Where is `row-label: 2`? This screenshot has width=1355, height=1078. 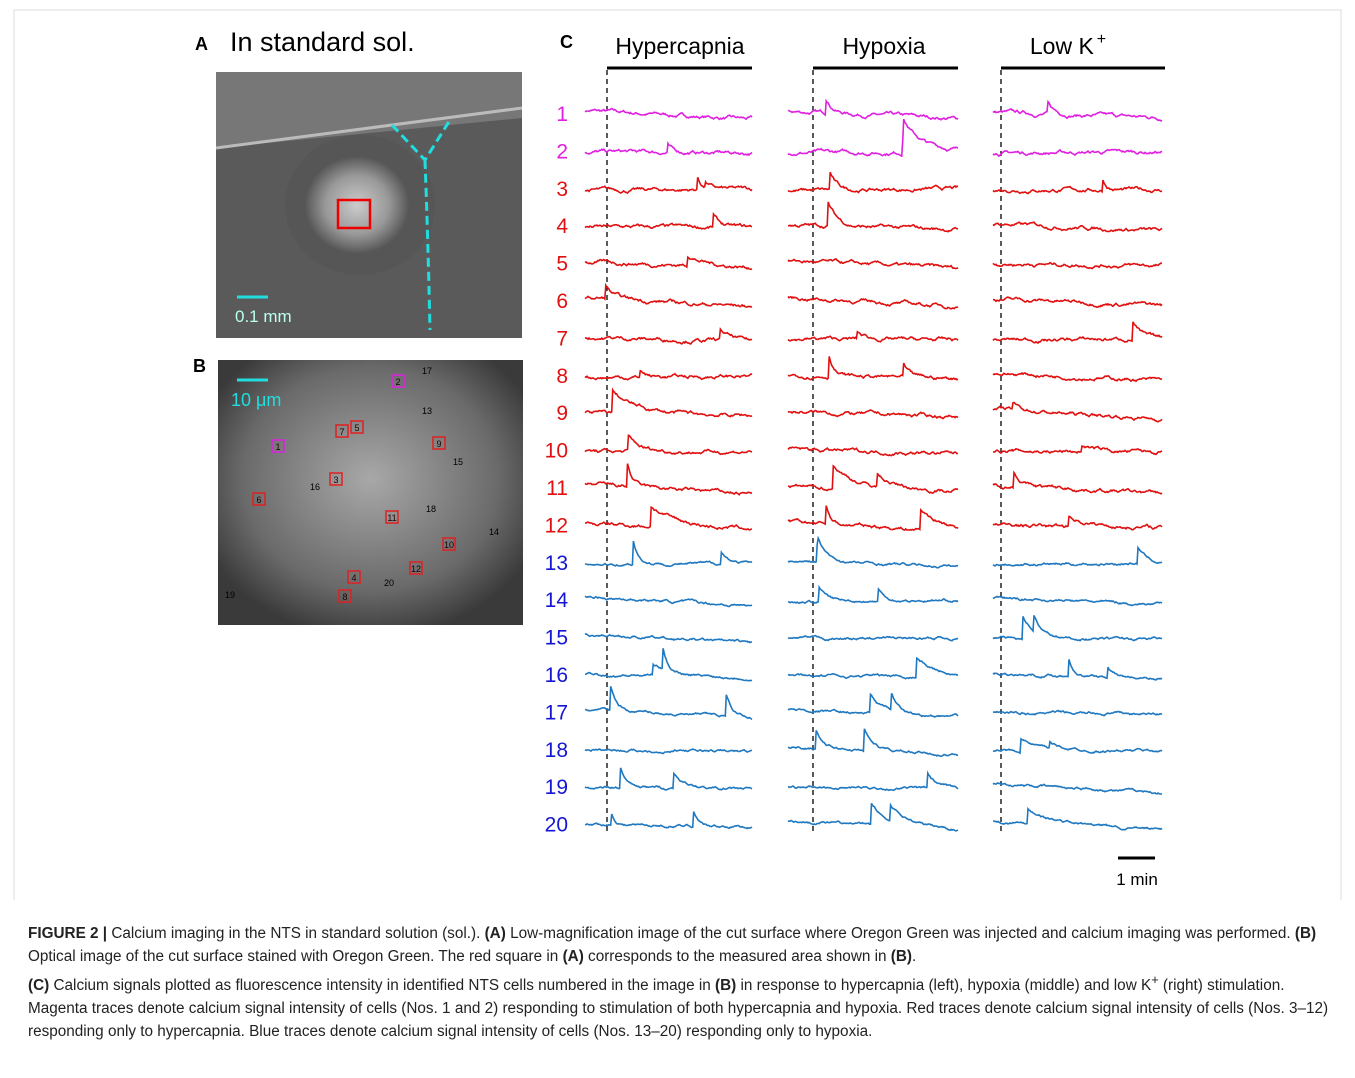
row-label: 2 is located at coordinates (562, 151).